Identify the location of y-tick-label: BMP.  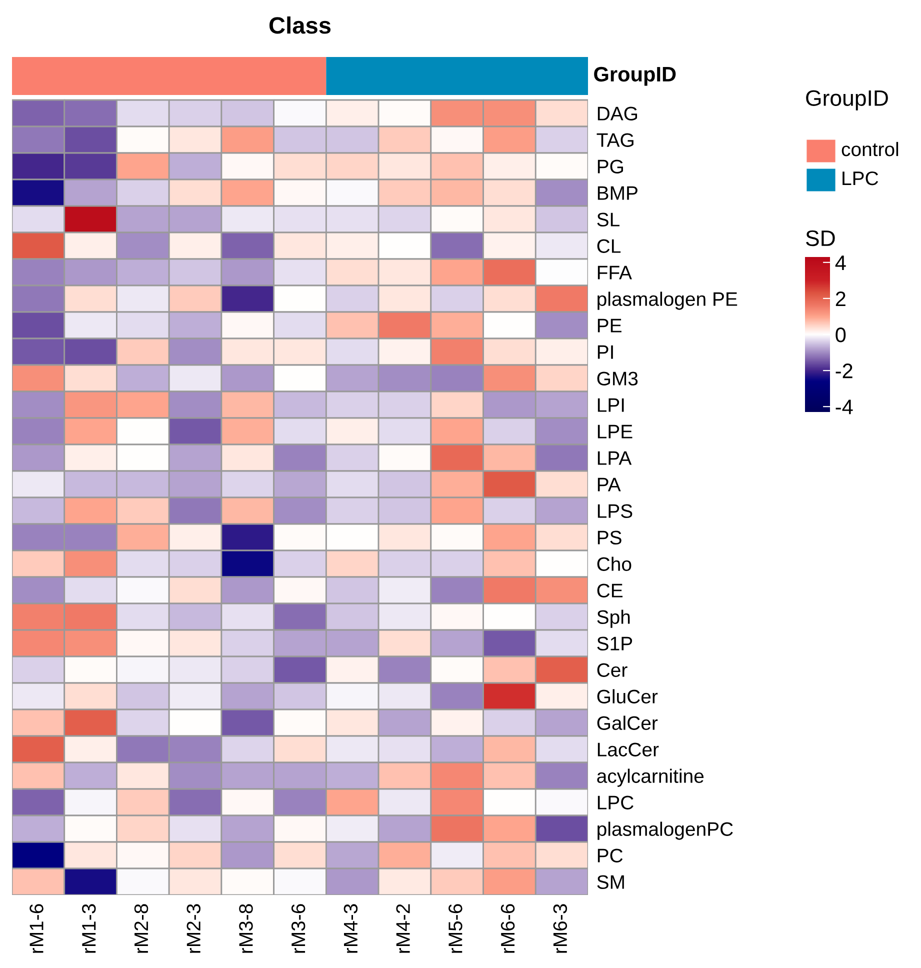
(618, 193).